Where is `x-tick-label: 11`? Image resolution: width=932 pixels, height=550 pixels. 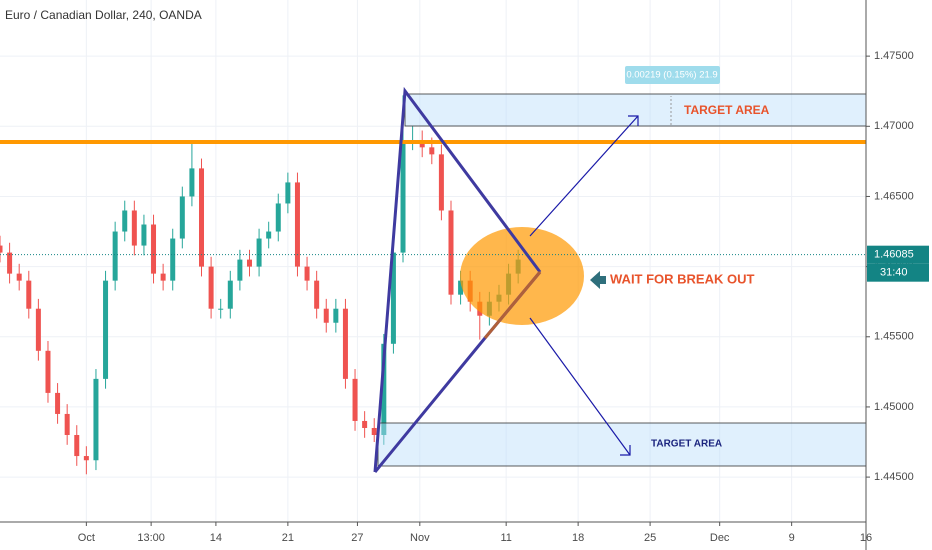 x-tick-label: 11 is located at coordinates (505, 538).